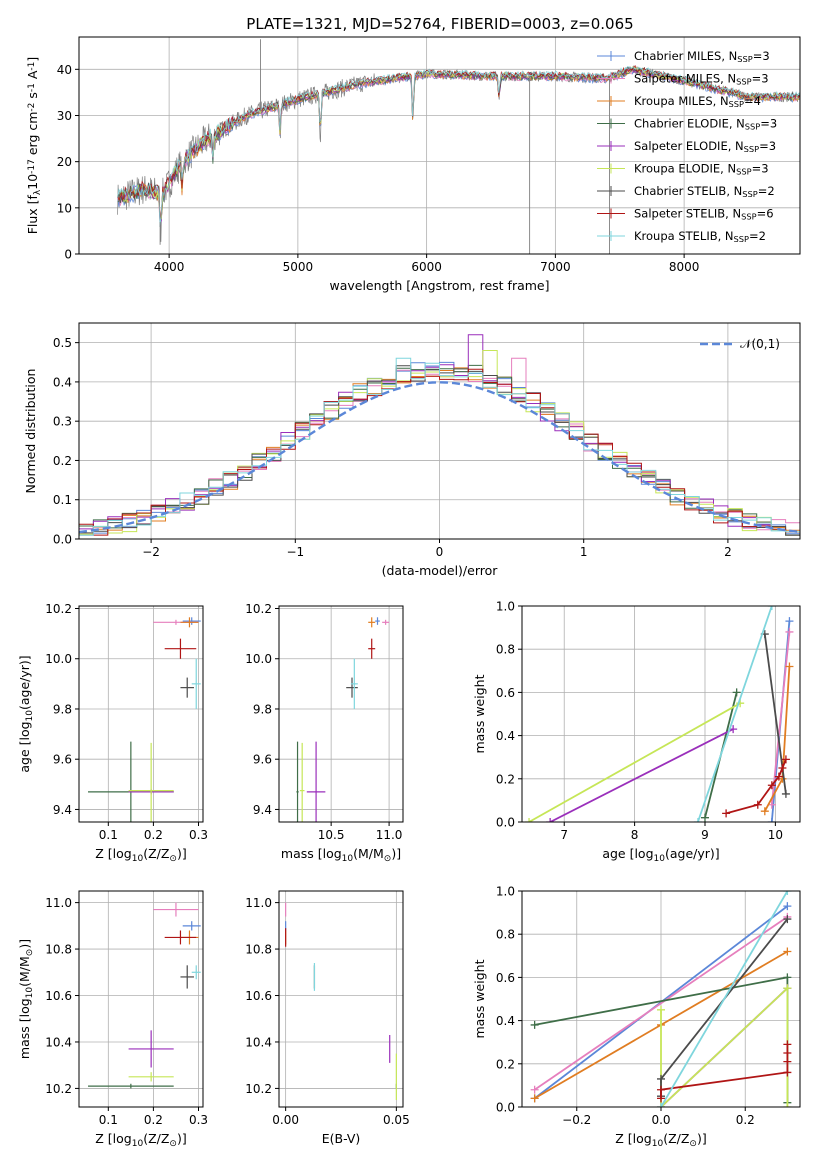 The image size is (819, 1170). I want to click on y-axis-label: age [log10(age/yr)], so click(26, 713).